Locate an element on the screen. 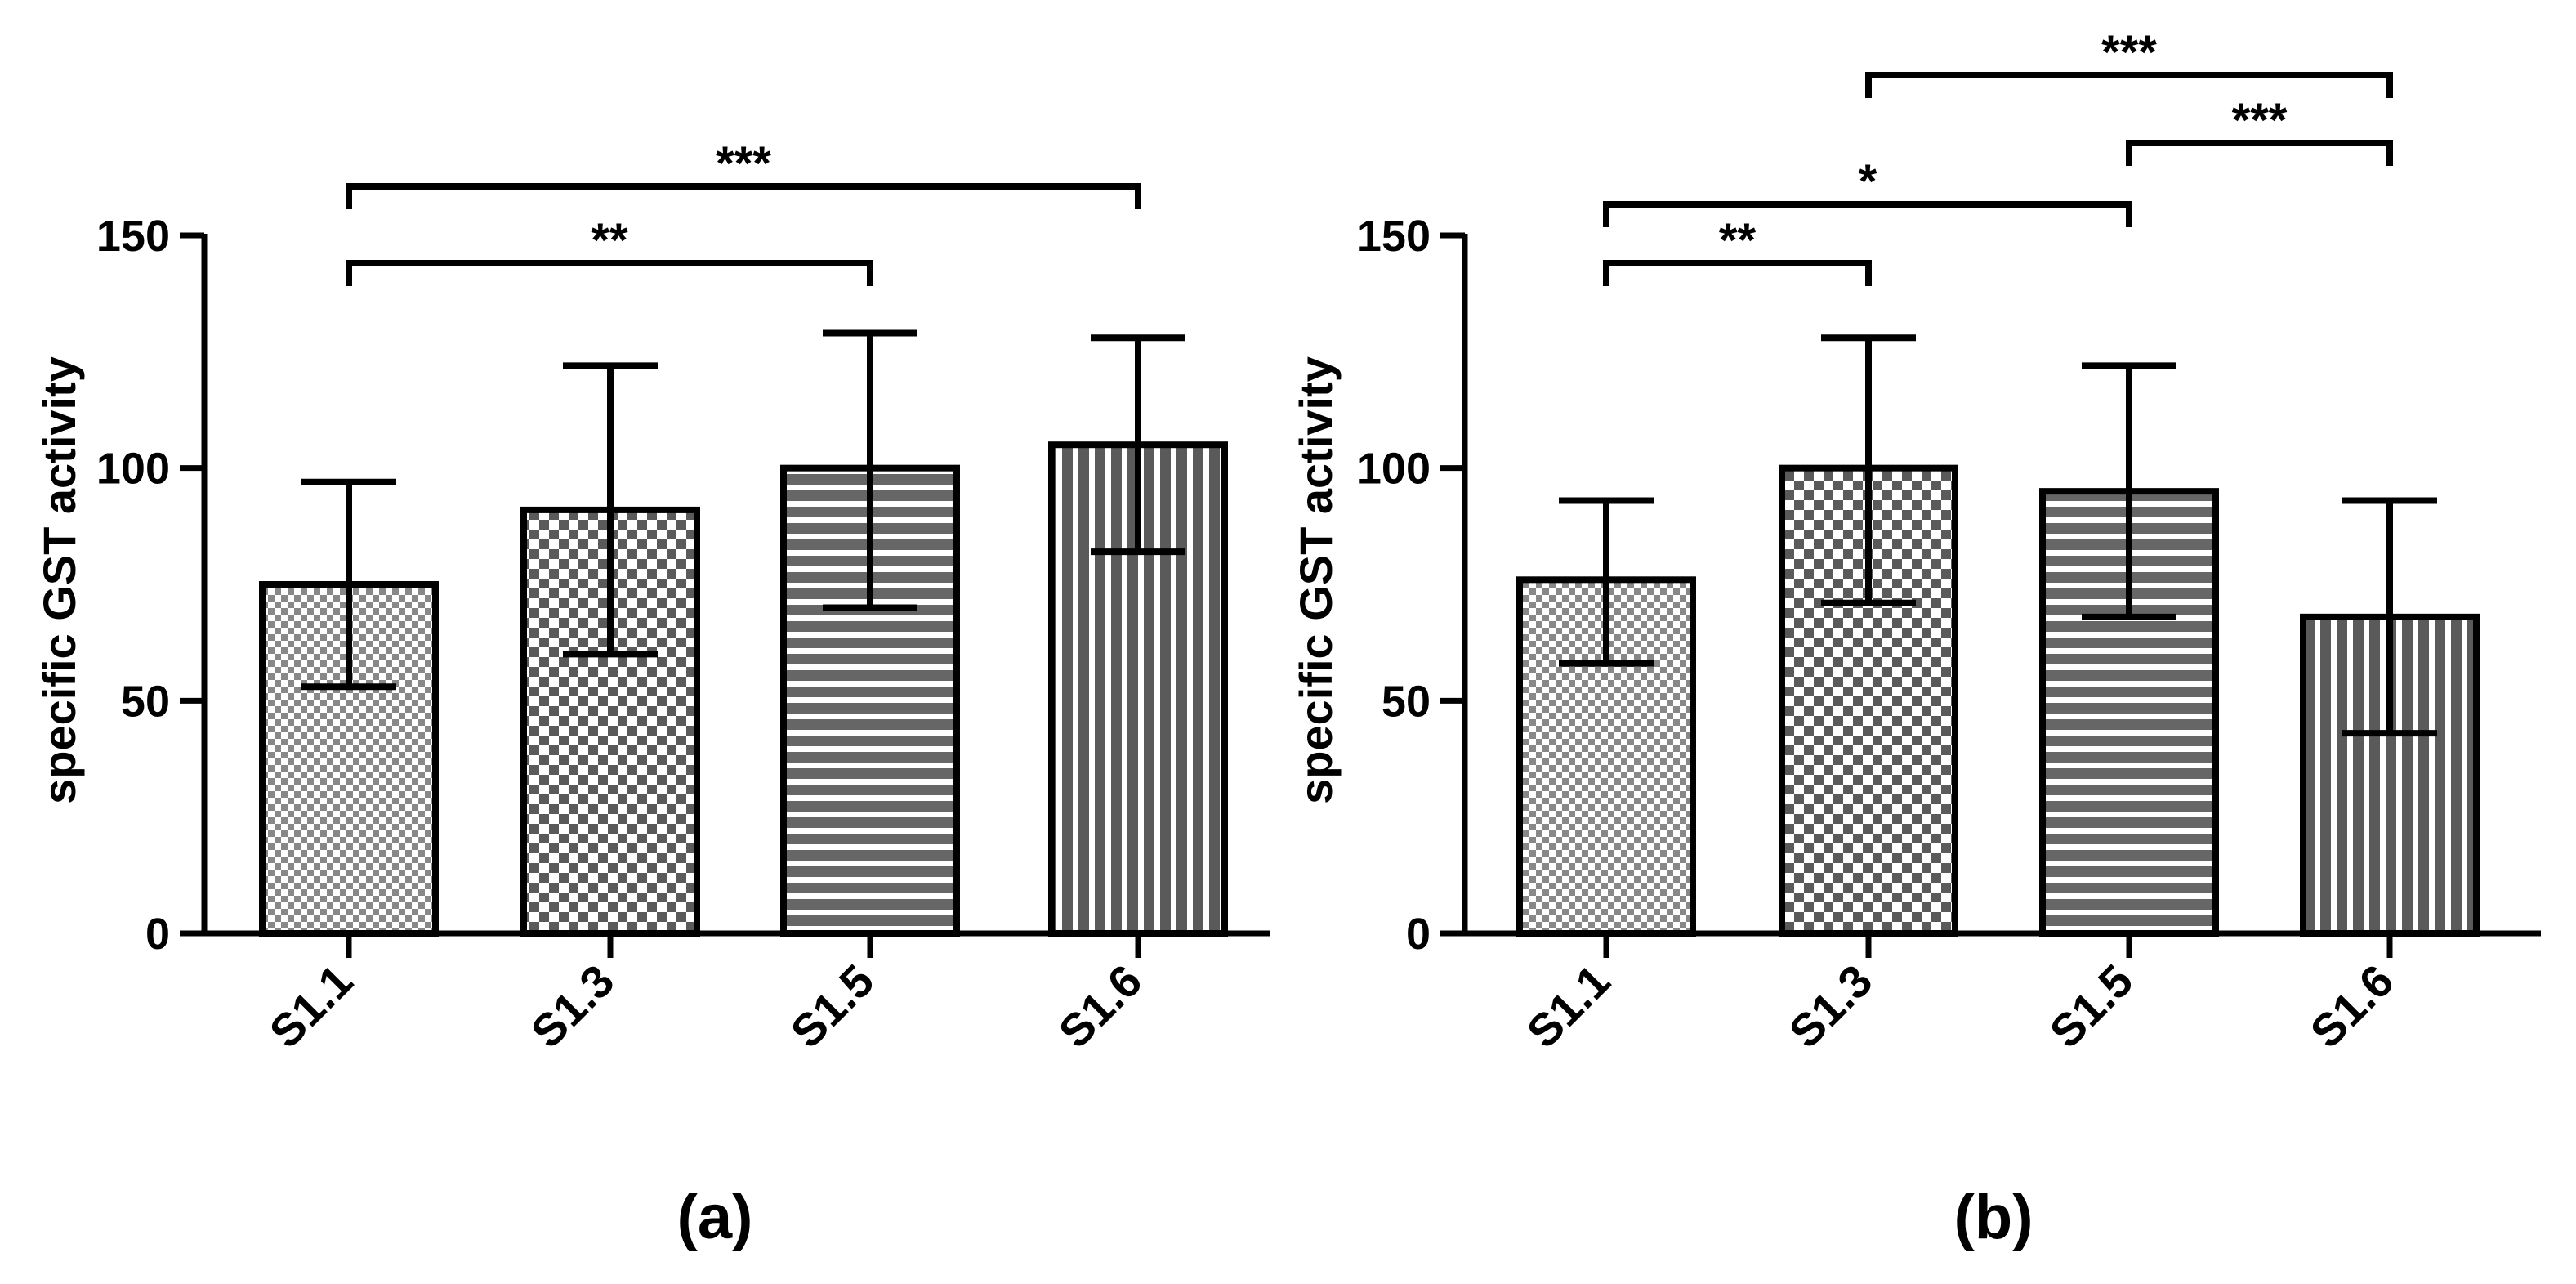 The height and width of the screenshot is (1284, 2576). panel-a-label: (a) is located at coordinates (715, 1217).